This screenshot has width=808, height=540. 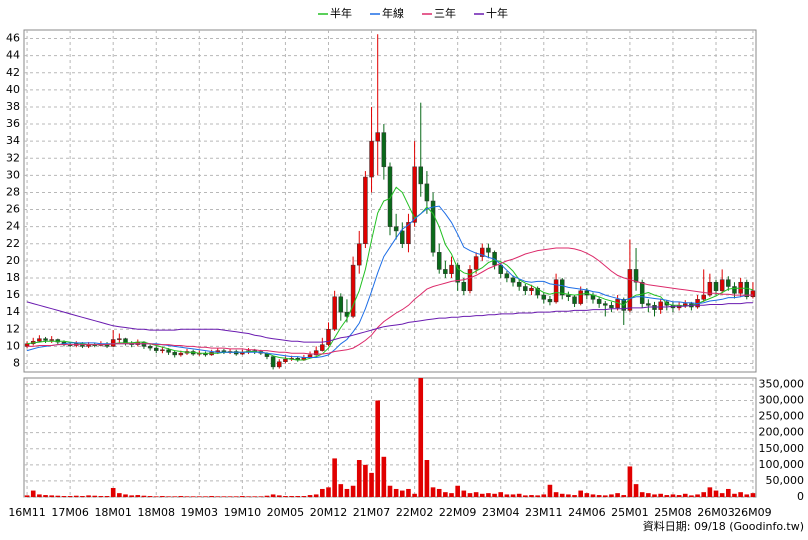 I want to click on y-tick-label: 8, so click(x=16, y=362).